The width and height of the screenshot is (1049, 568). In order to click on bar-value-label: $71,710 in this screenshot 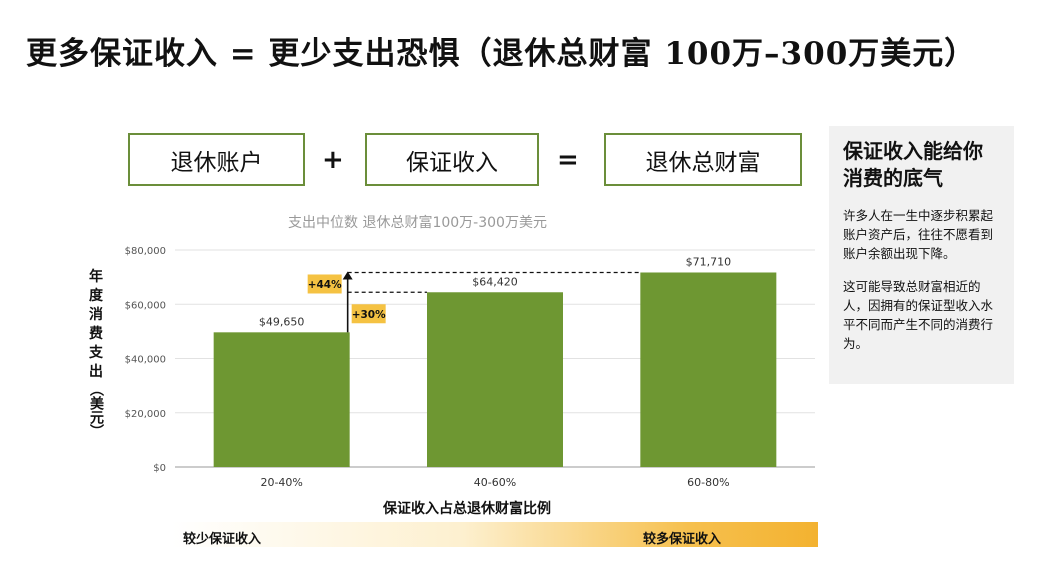, I will do `click(709, 261)`.